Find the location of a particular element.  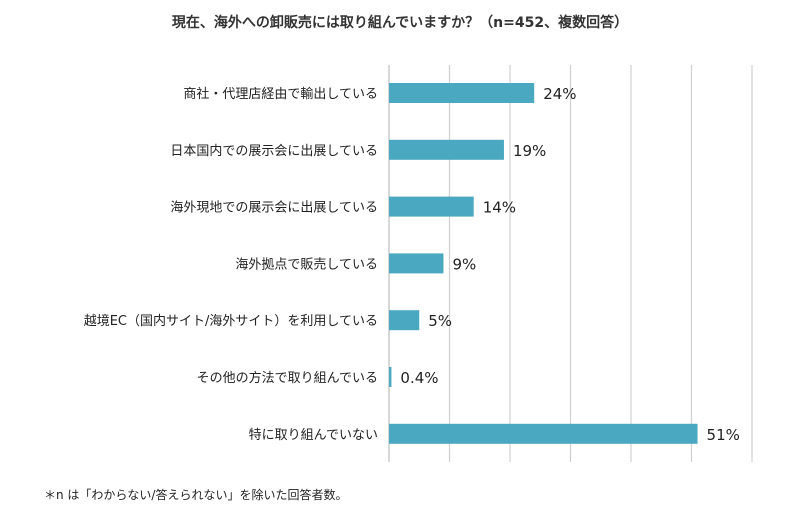

value-label: 0.4% is located at coordinates (419, 378).